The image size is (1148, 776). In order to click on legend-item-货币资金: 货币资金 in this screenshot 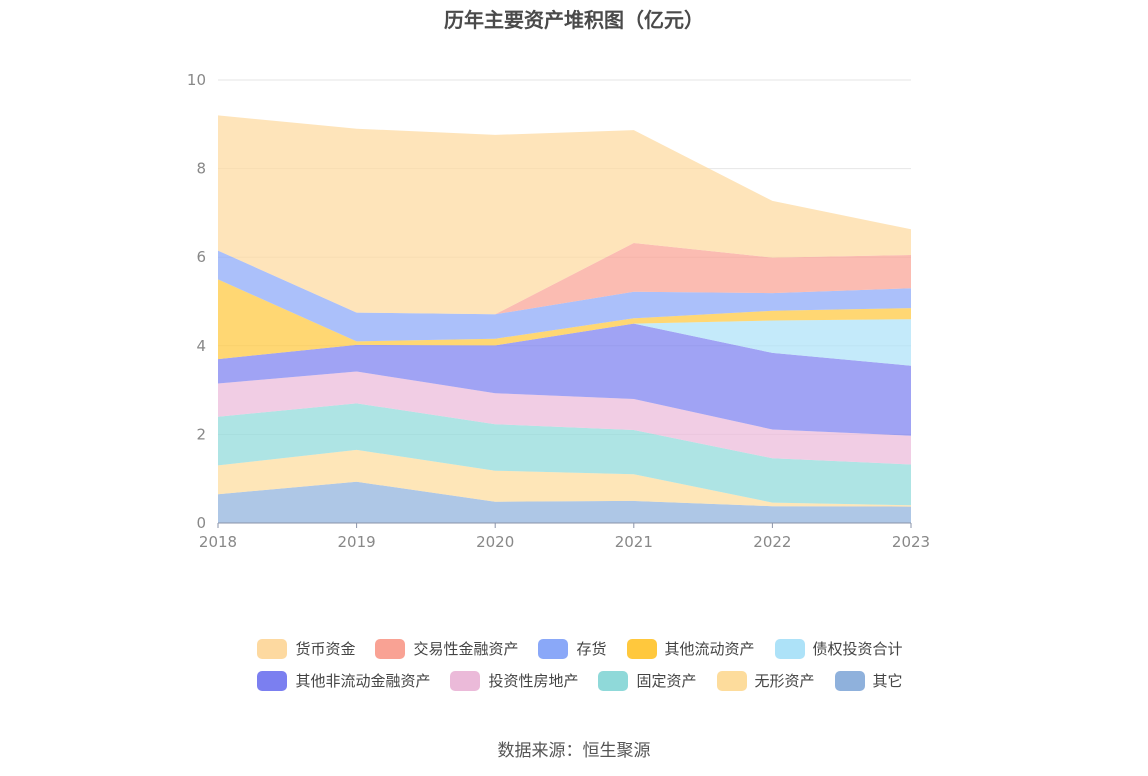, I will do `click(306, 648)`.